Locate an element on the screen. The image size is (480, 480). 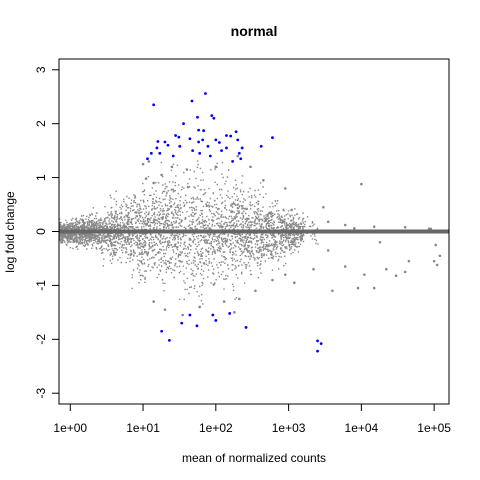
x-tick-label: 1e+01 is located at coordinates (143, 428).